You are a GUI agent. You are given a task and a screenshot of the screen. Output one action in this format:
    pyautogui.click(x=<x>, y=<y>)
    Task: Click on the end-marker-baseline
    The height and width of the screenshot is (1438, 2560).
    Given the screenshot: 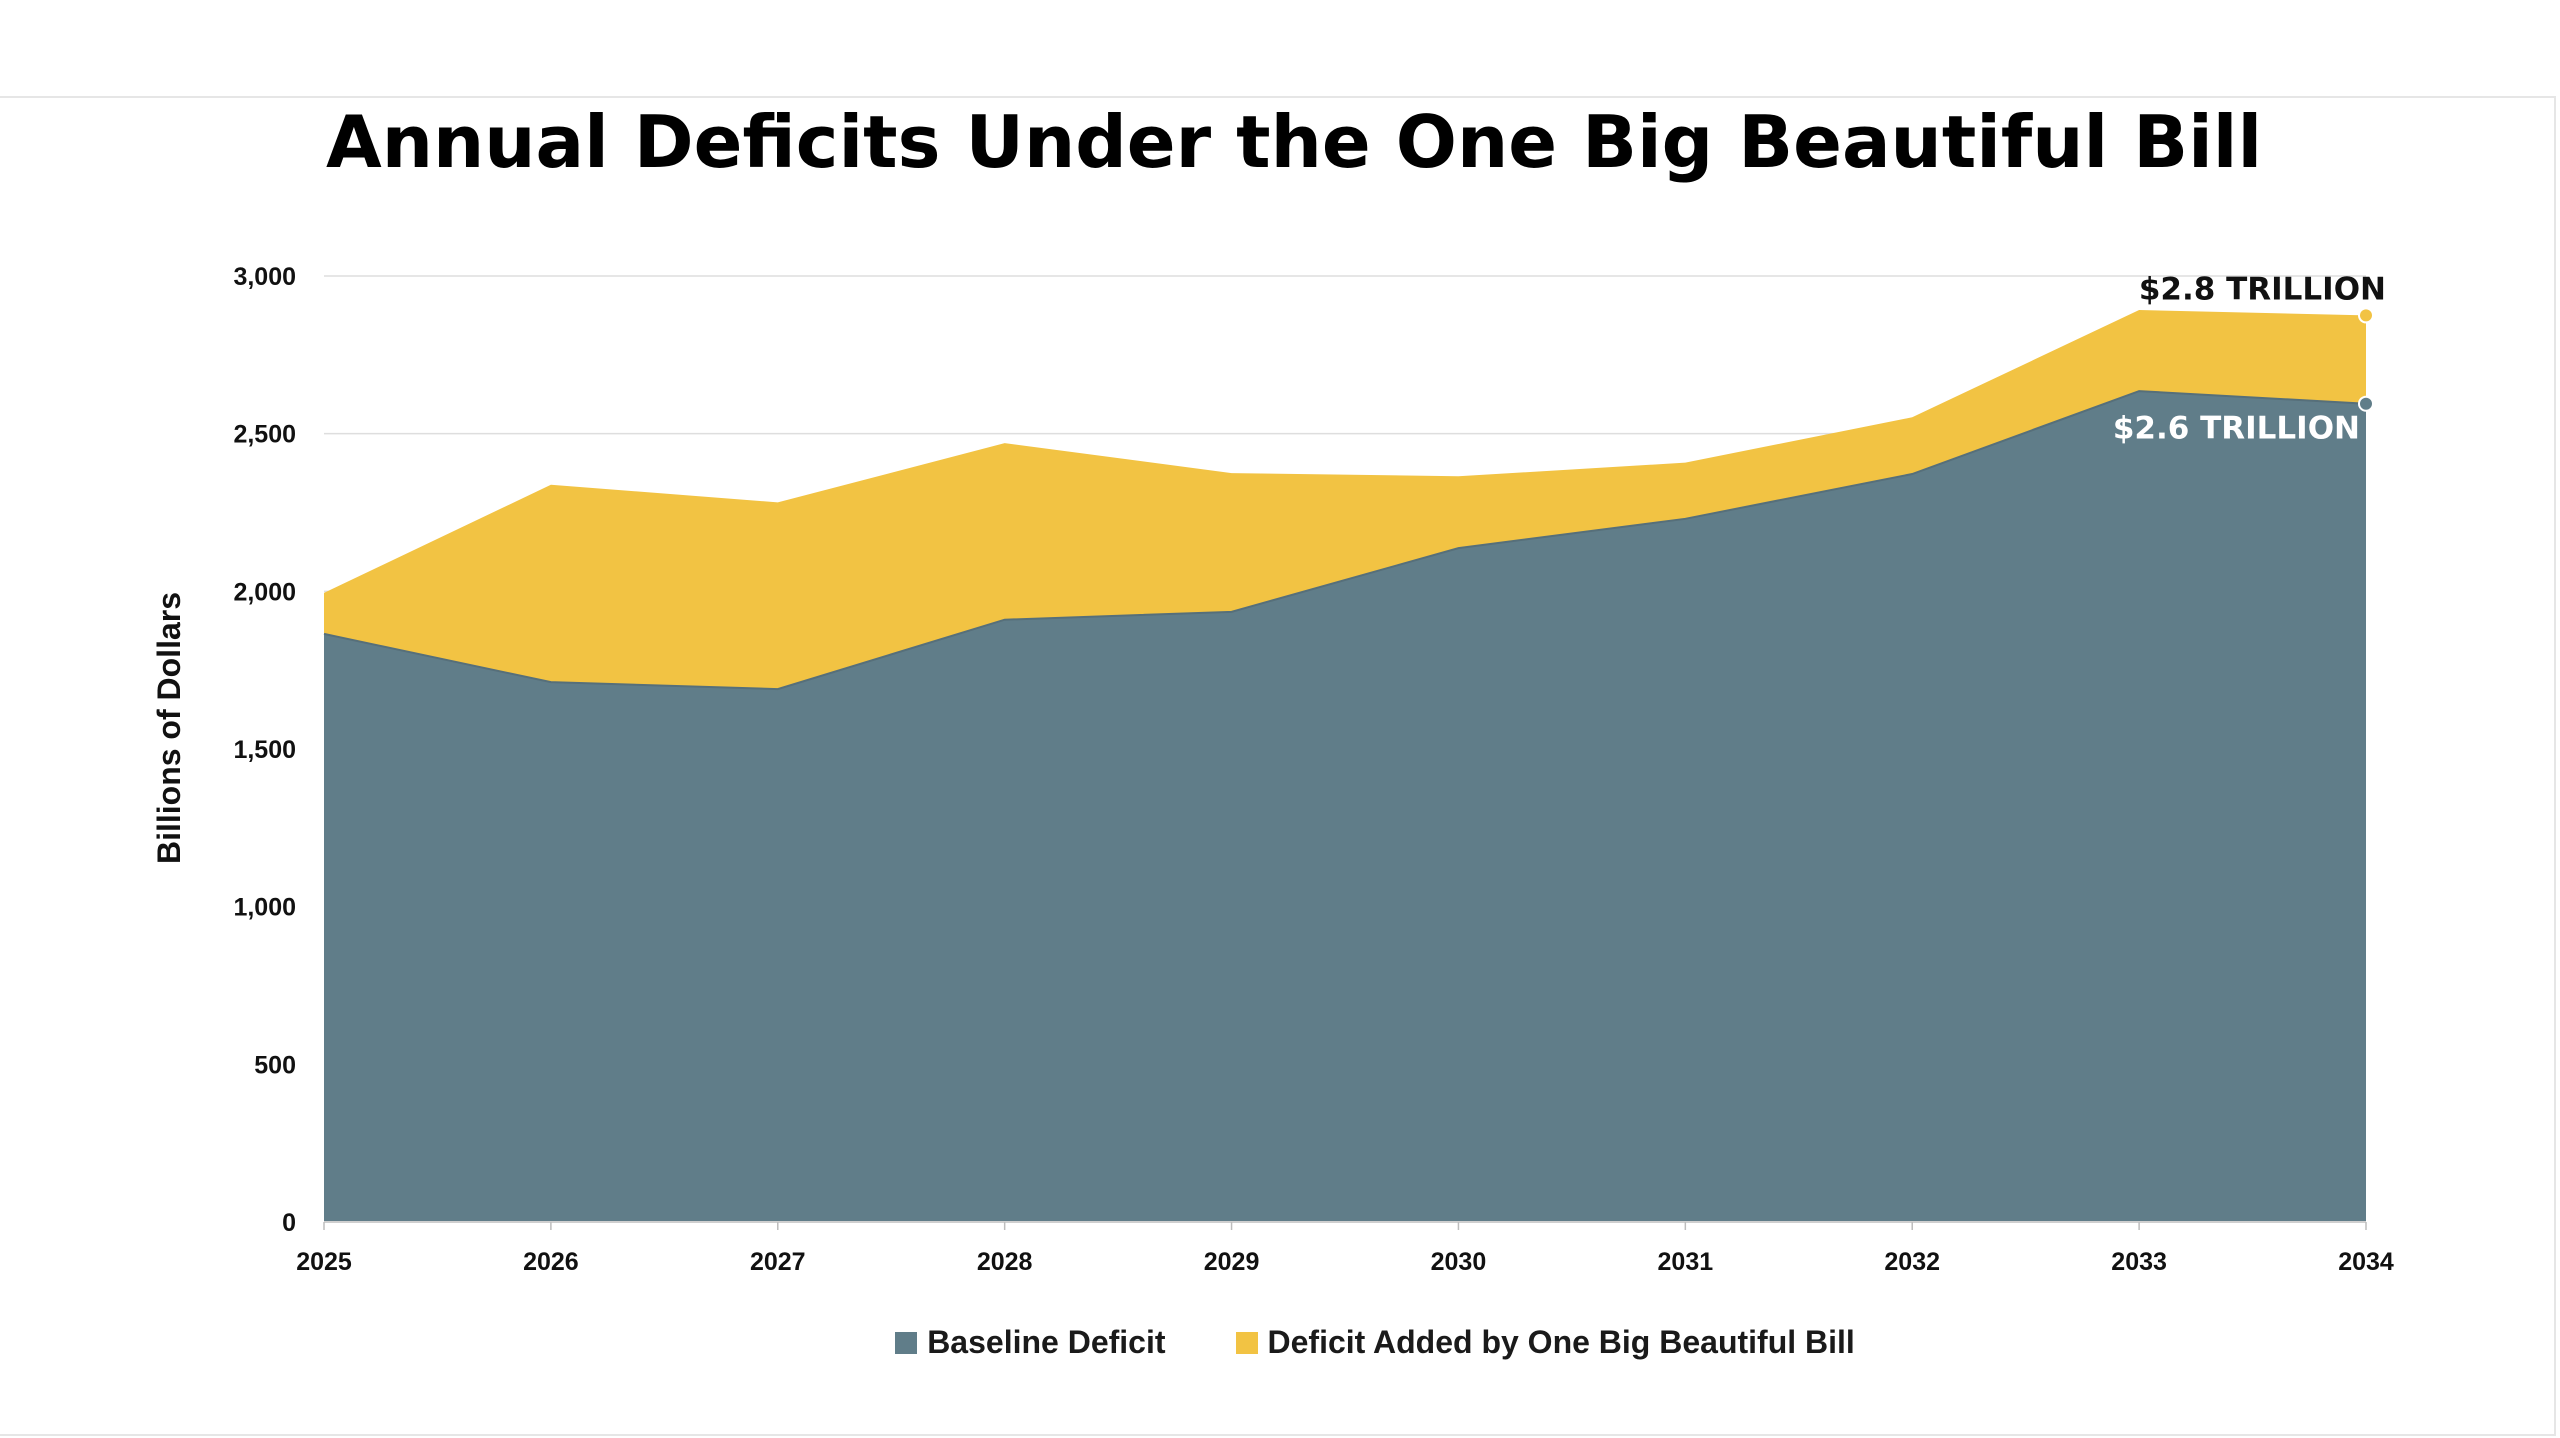 What is the action you would take?
    pyautogui.click(x=2366, y=403)
    